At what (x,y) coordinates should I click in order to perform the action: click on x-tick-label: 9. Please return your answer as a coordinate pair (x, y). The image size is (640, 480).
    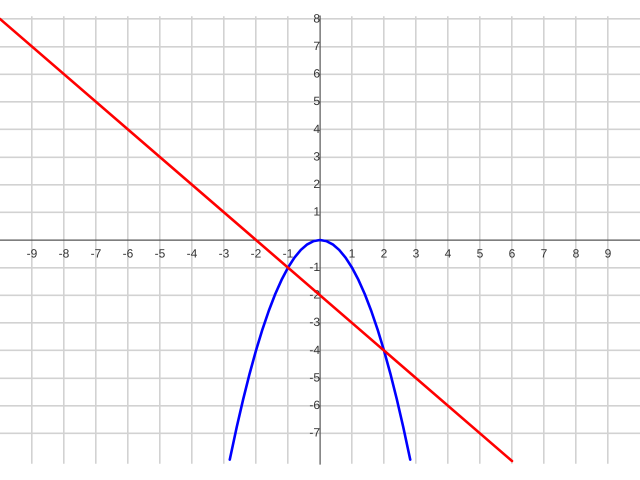
    Looking at the image, I should click on (608, 253).